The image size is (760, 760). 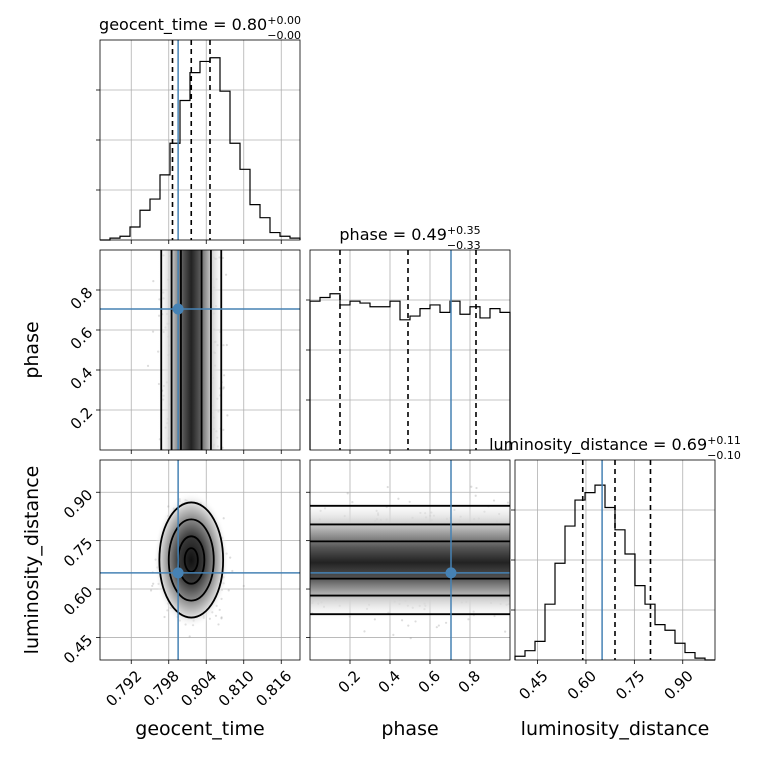 I want to click on title-luminosity_distance: luminosity_distance = 0.69+0.11, so click(x=615, y=444).